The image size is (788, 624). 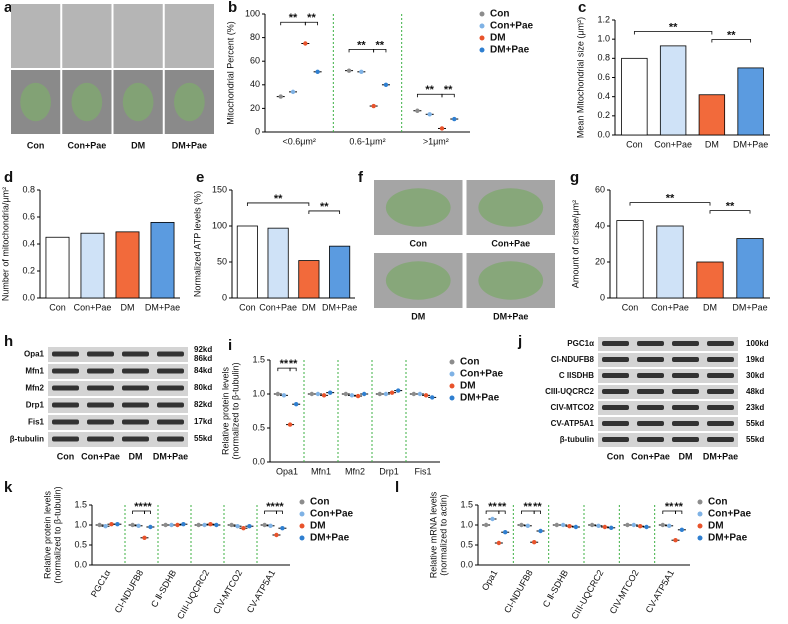 What do you see at coordinates (575, 244) in the screenshot?
I see `y-axis-label: Amount of cristae/μm²` at bounding box center [575, 244].